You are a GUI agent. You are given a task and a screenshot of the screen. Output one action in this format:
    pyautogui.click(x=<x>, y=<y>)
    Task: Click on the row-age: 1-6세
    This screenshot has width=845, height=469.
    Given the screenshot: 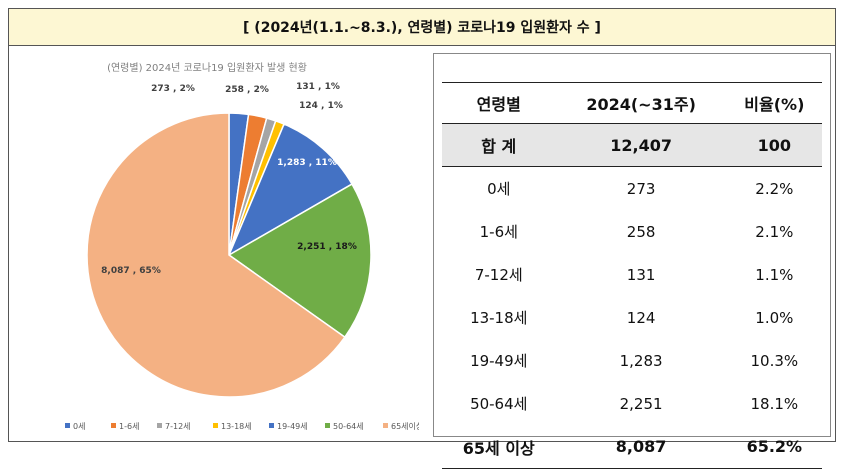 What is the action you would take?
    pyautogui.click(x=498, y=232)
    